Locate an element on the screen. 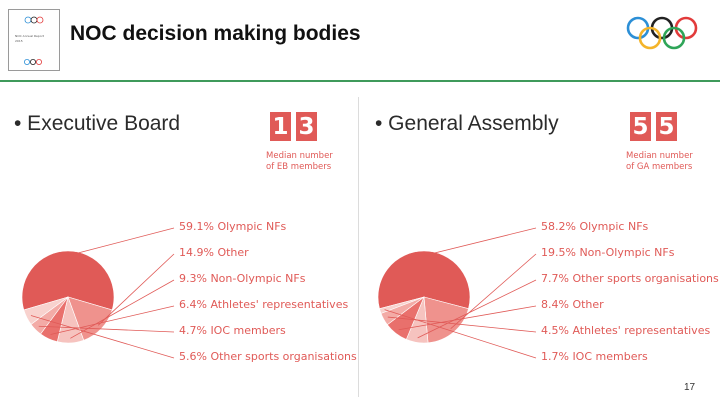  eb-legend-non-olympic-nfs: 9.3% Non-Olympic NFs is located at coordinates (242, 278).